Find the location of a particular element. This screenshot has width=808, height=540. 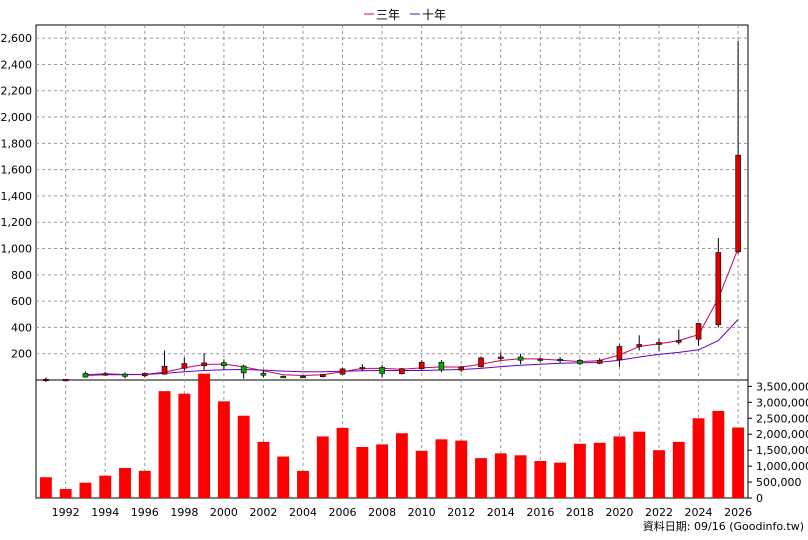

year-tick-label: 2004 is located at coordinates (303, 512).